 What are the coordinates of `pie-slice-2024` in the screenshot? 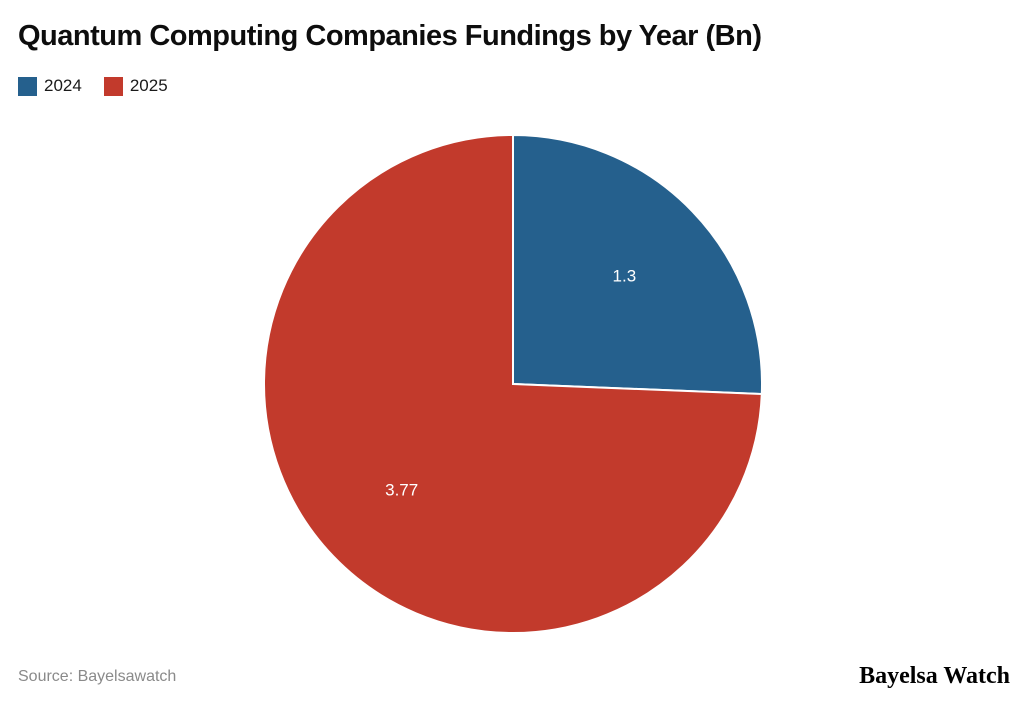 It's located at (637, 264).